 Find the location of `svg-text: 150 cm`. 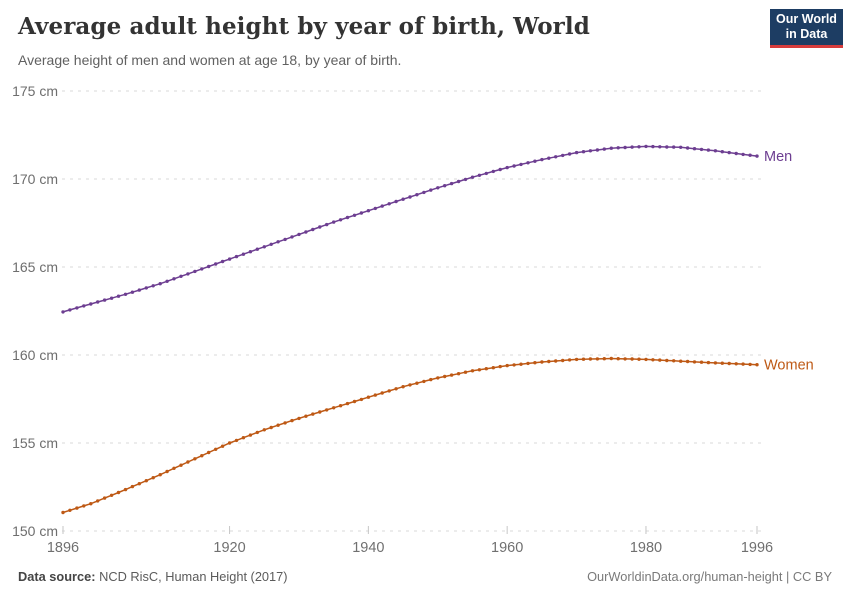

svg-text: 150 cm is located at coordinates (35, 531).